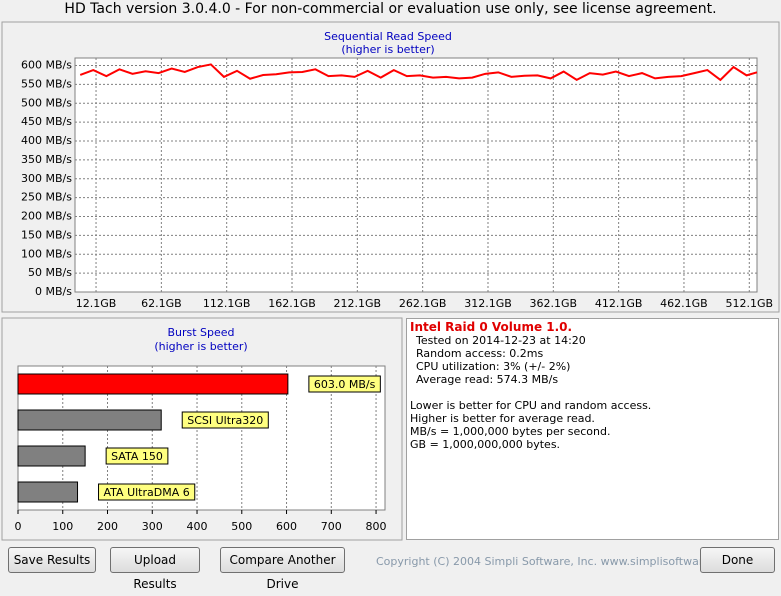 The height and width of the screenshot is (596, 781). I want to click on info-detail: Random access: 0.2ms, so click(480, 353).